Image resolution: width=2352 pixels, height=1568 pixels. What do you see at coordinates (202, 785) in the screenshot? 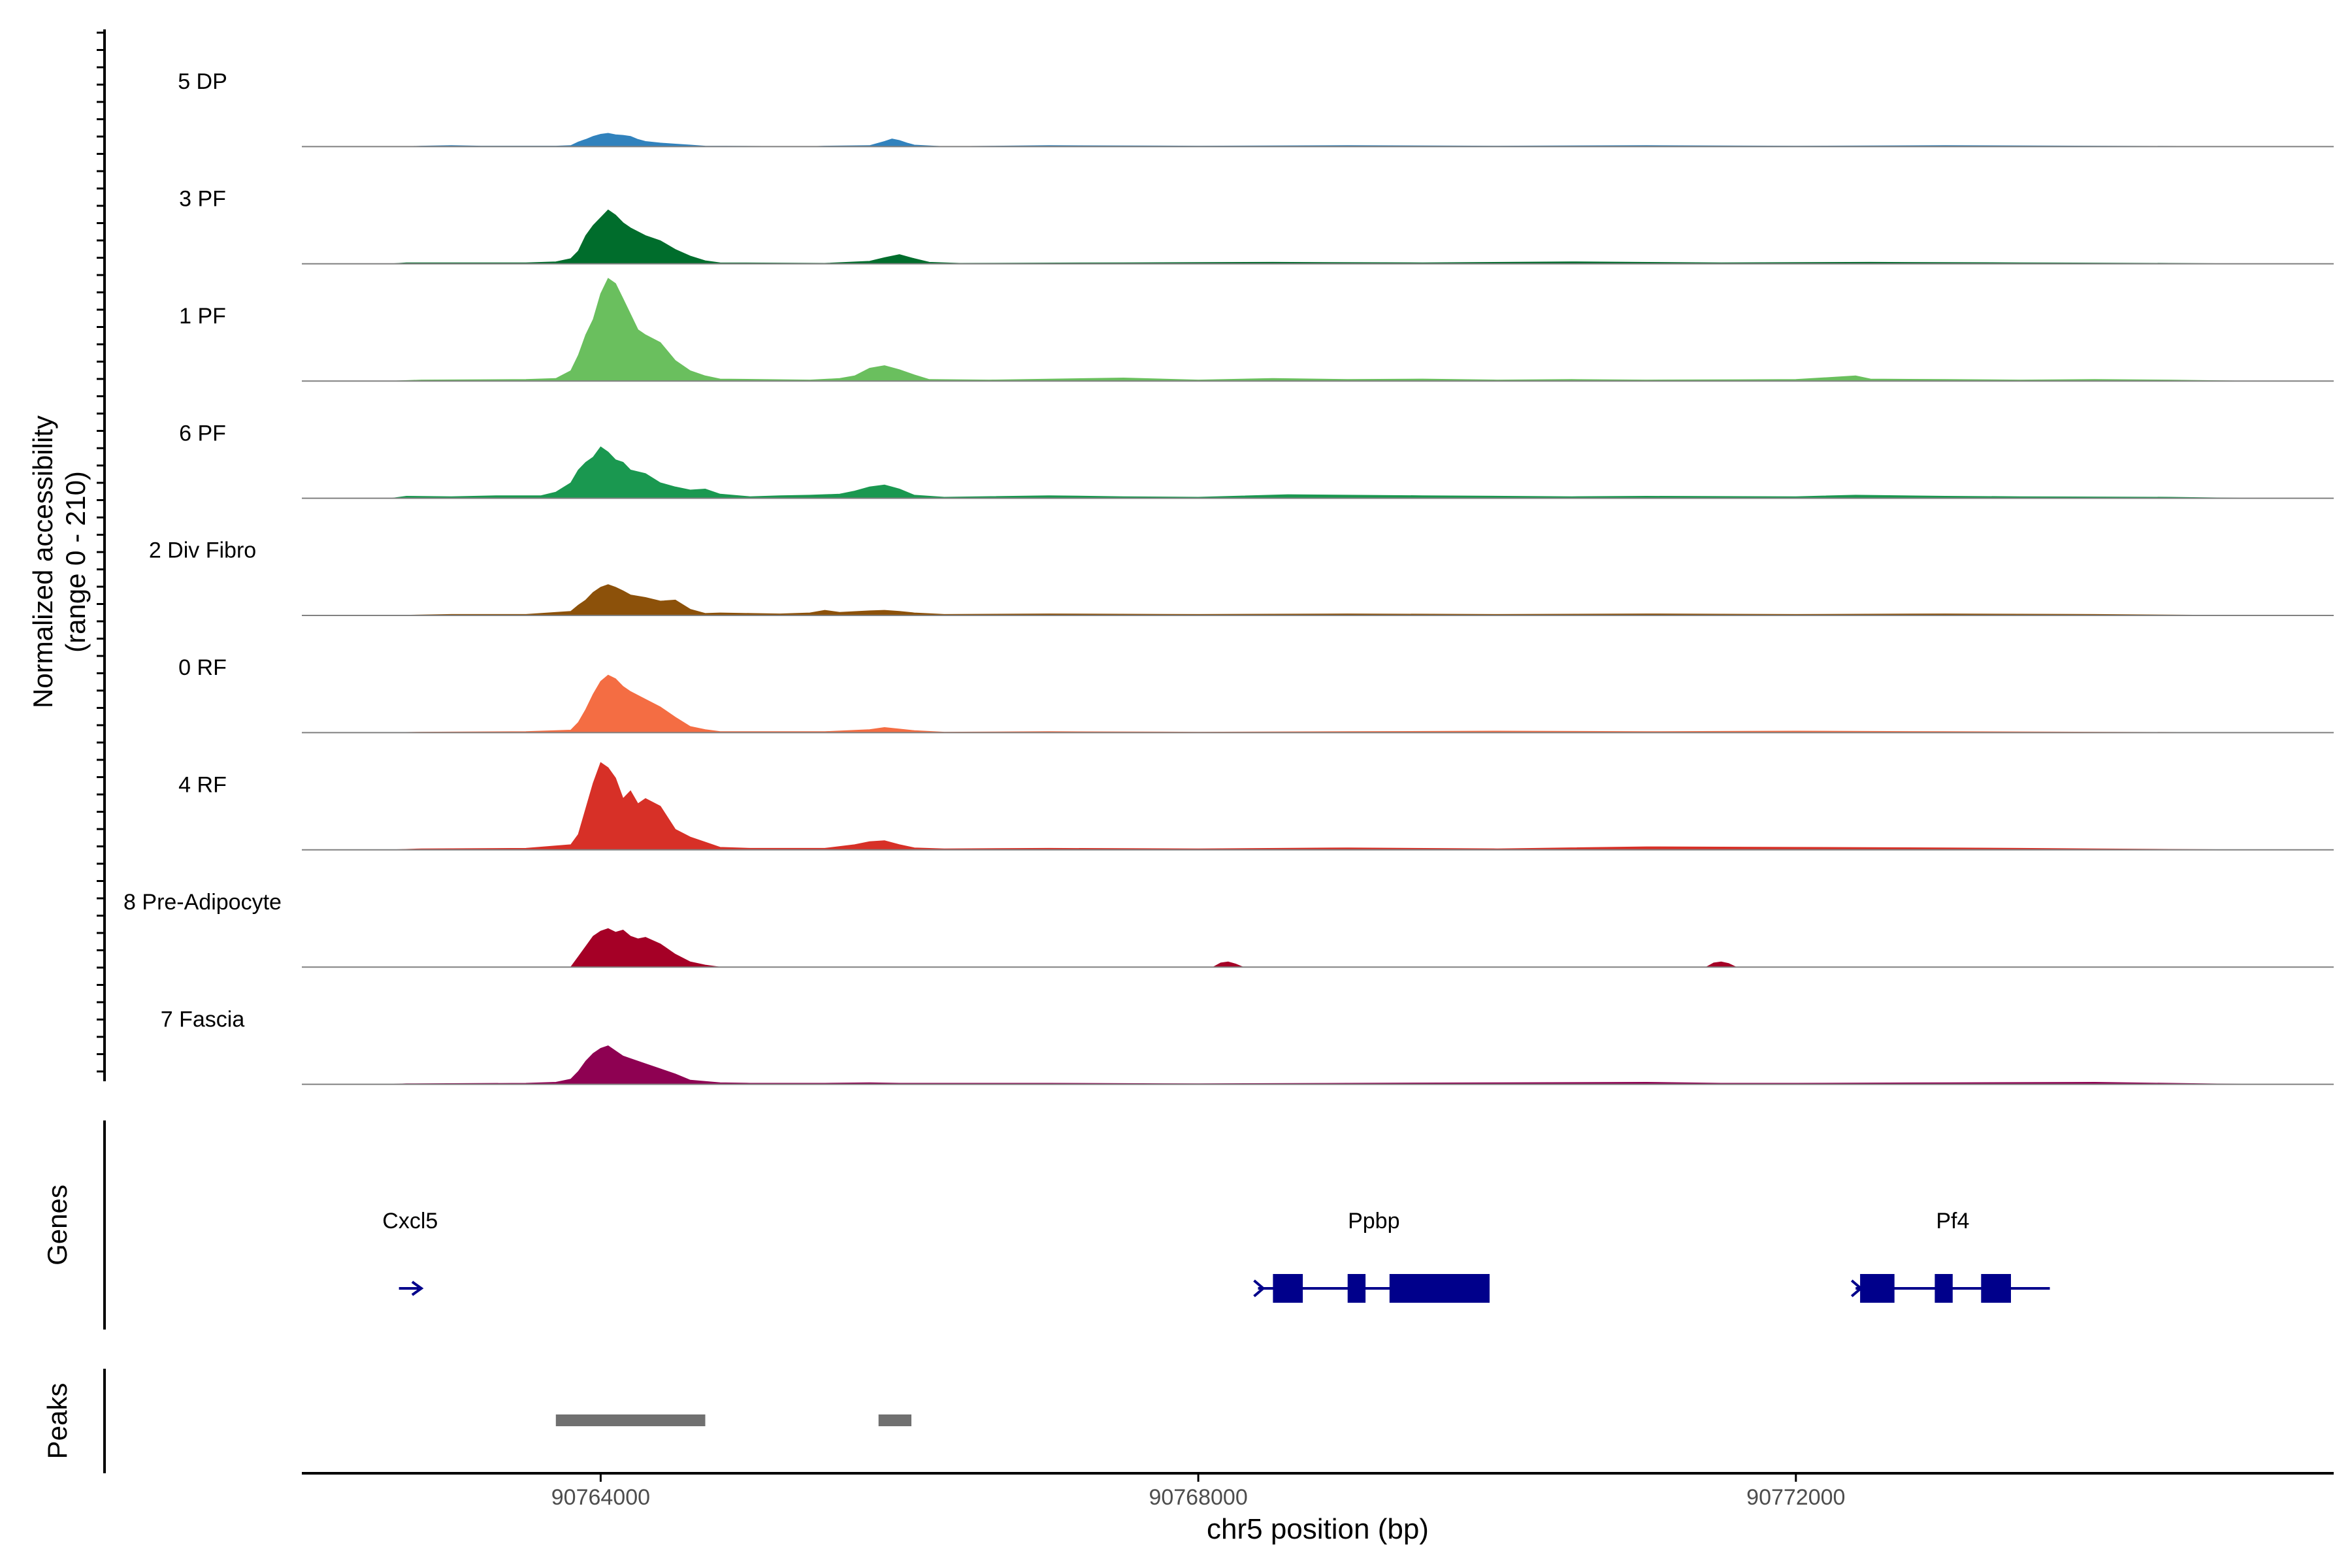
I see `track-label-4-rf: 4 RF` at bounding box center [202, 785].